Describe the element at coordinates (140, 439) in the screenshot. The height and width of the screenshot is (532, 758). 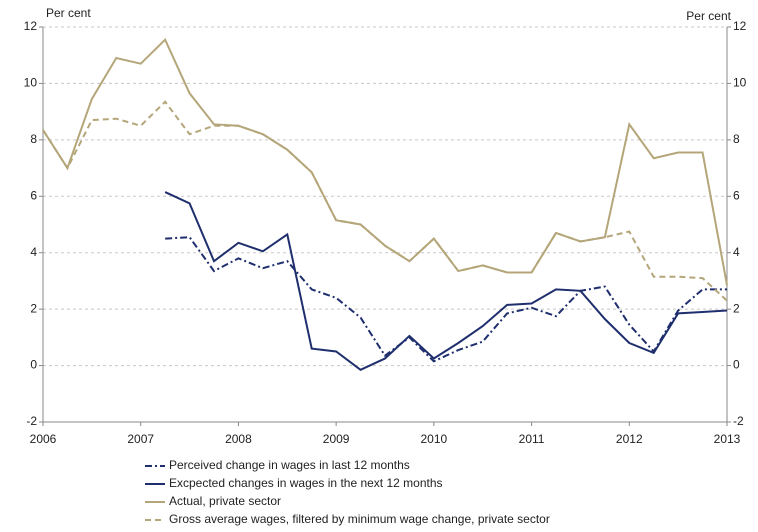
I see `x-tick-label: 2007` at that location.